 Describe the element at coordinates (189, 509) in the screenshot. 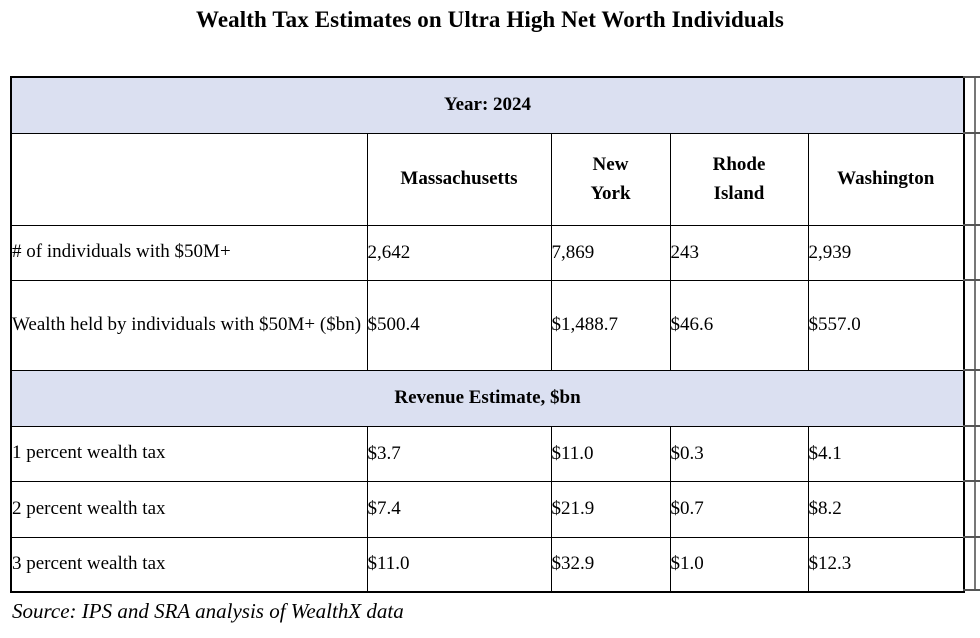

I see `row-label: 2 percent wealth tax` at that location.